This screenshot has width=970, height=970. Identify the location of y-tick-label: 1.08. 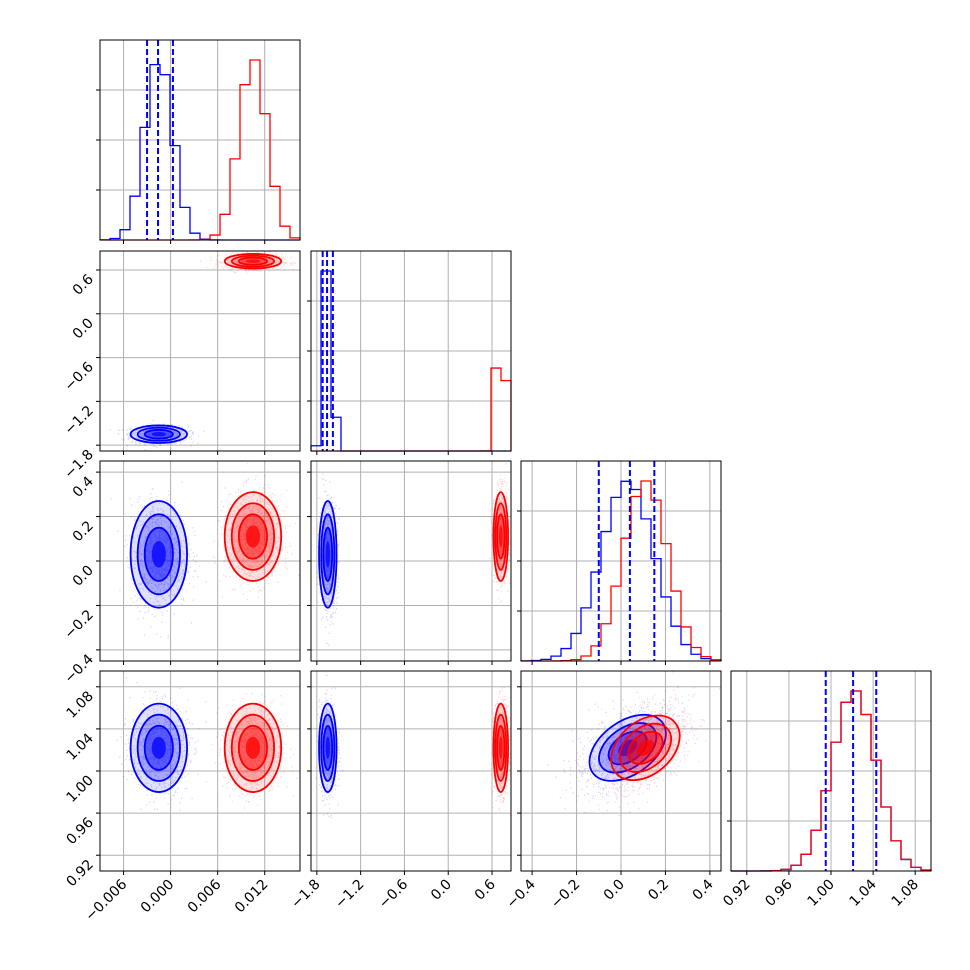
(79, 704).